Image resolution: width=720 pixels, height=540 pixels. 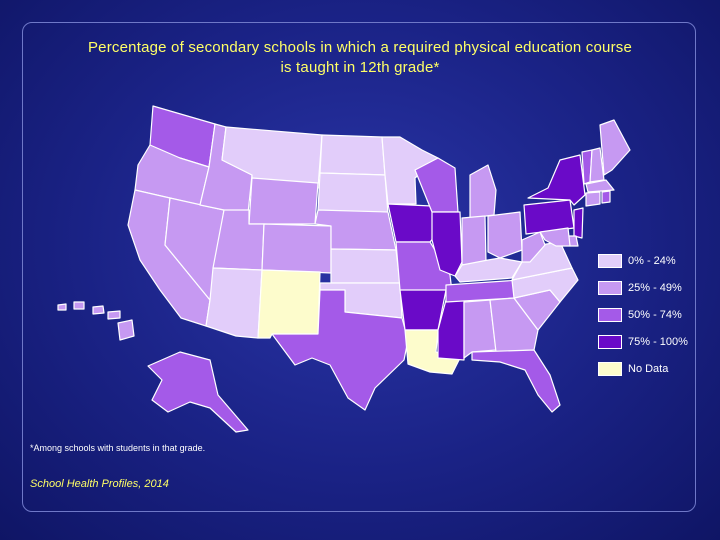 I want to click on state-sd, so click(x=353, y=193).